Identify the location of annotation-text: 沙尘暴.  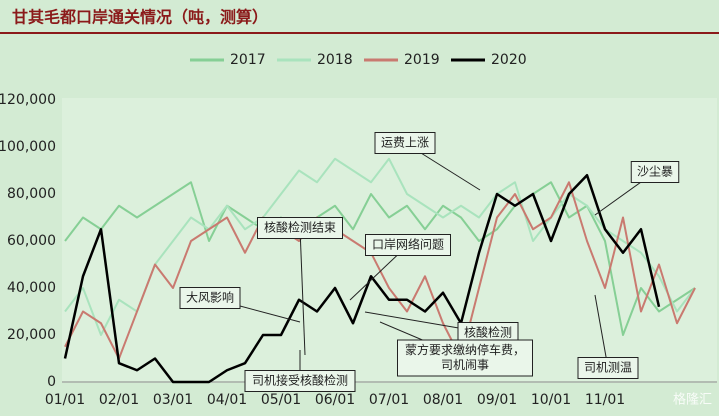
(655, 172).